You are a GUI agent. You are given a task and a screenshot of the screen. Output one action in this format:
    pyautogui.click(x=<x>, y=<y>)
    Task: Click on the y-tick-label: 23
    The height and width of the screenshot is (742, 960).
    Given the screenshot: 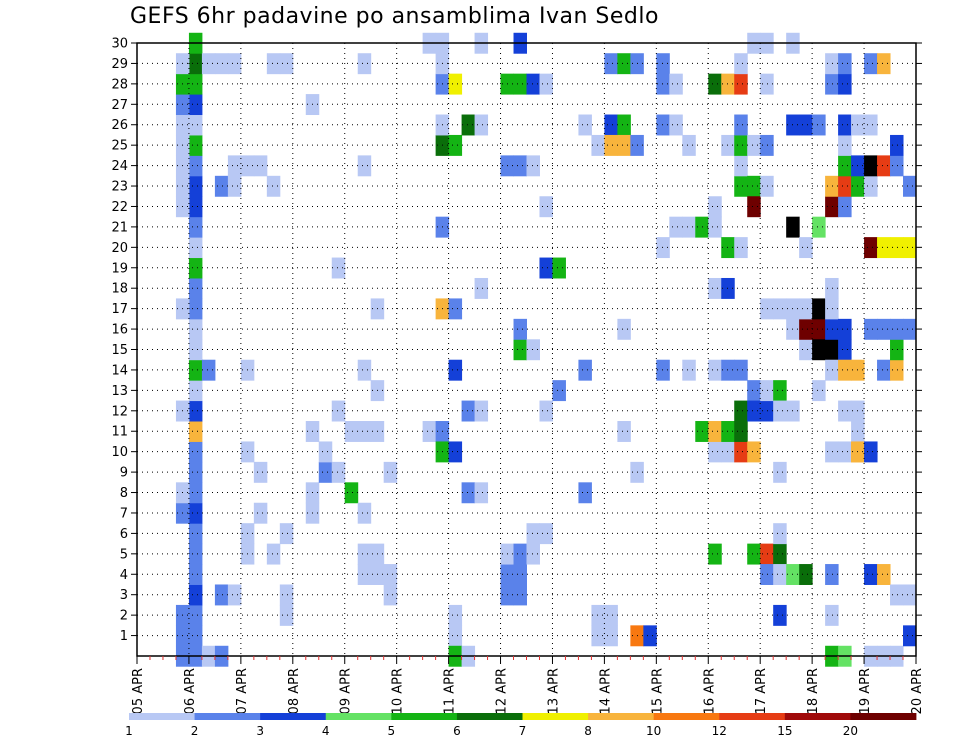 What is the action you would take?
    pyautogui.click(x=119, y=187)
    